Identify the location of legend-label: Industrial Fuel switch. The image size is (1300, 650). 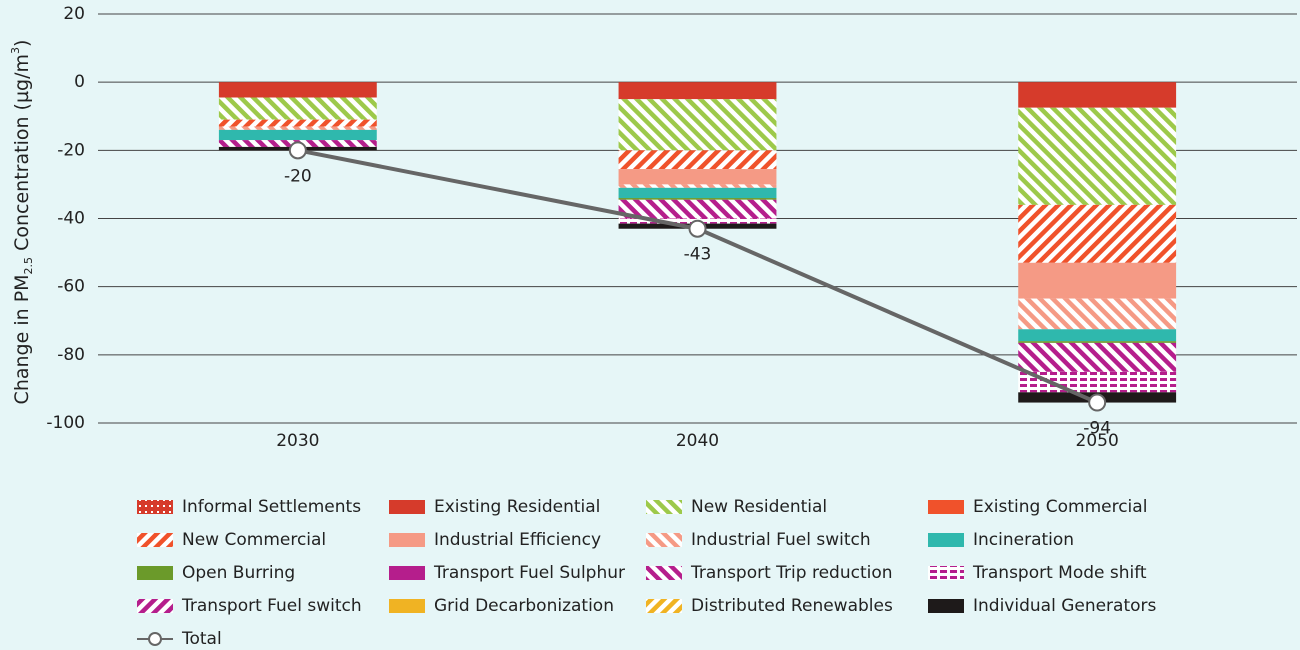
(781, 540).